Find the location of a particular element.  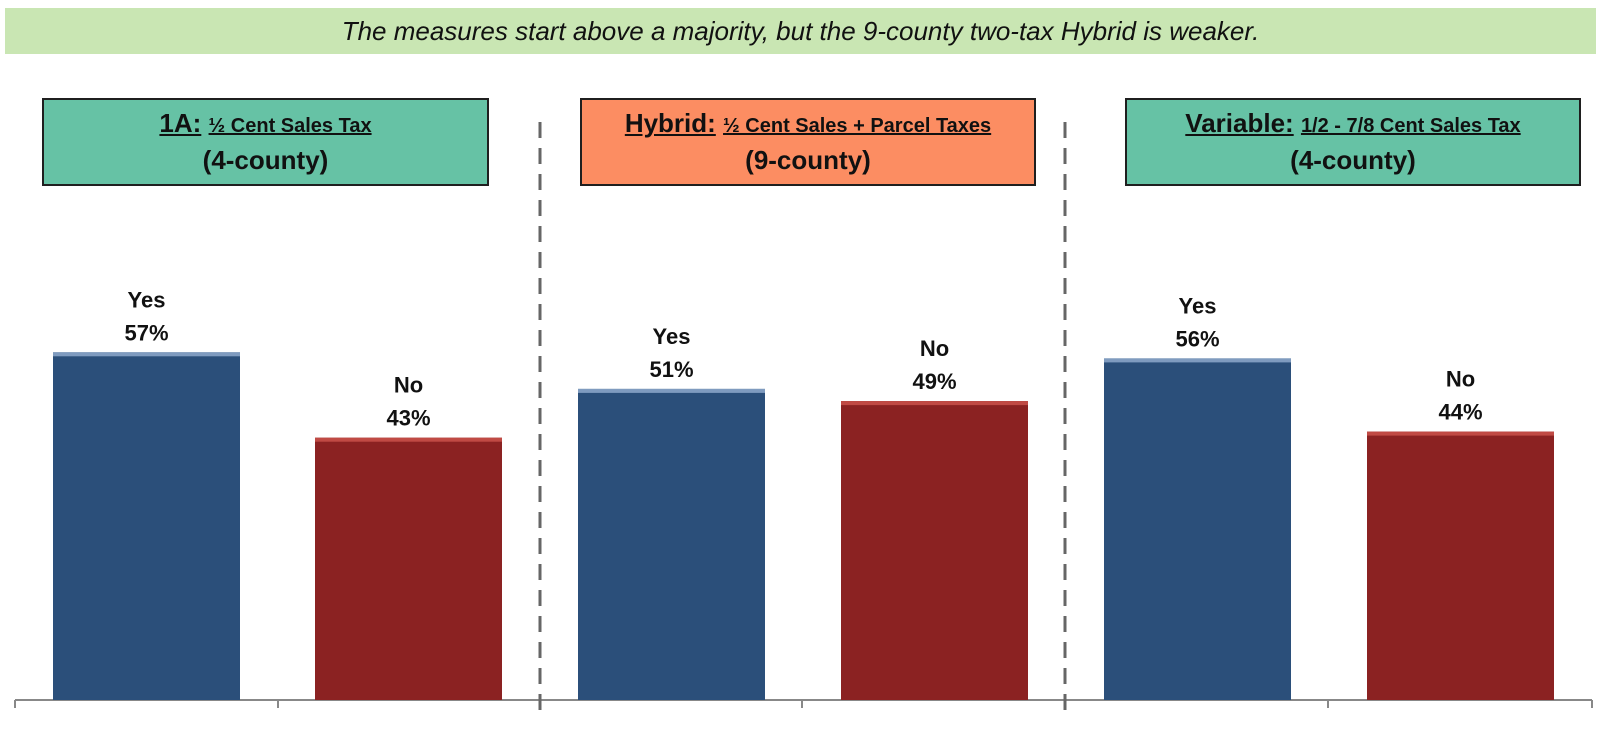

data-label: 49% is located at coordinates (934, 381).